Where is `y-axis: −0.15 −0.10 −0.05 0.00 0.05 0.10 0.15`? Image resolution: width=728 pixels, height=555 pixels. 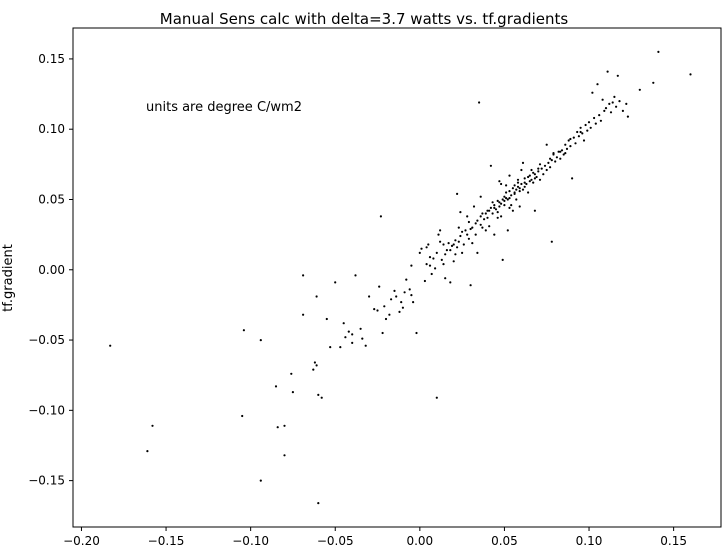 y-axis: −0.15 −0.10 −0.05 0.00 0.05 0.10 0.15 is located at coordinates (50, 270).